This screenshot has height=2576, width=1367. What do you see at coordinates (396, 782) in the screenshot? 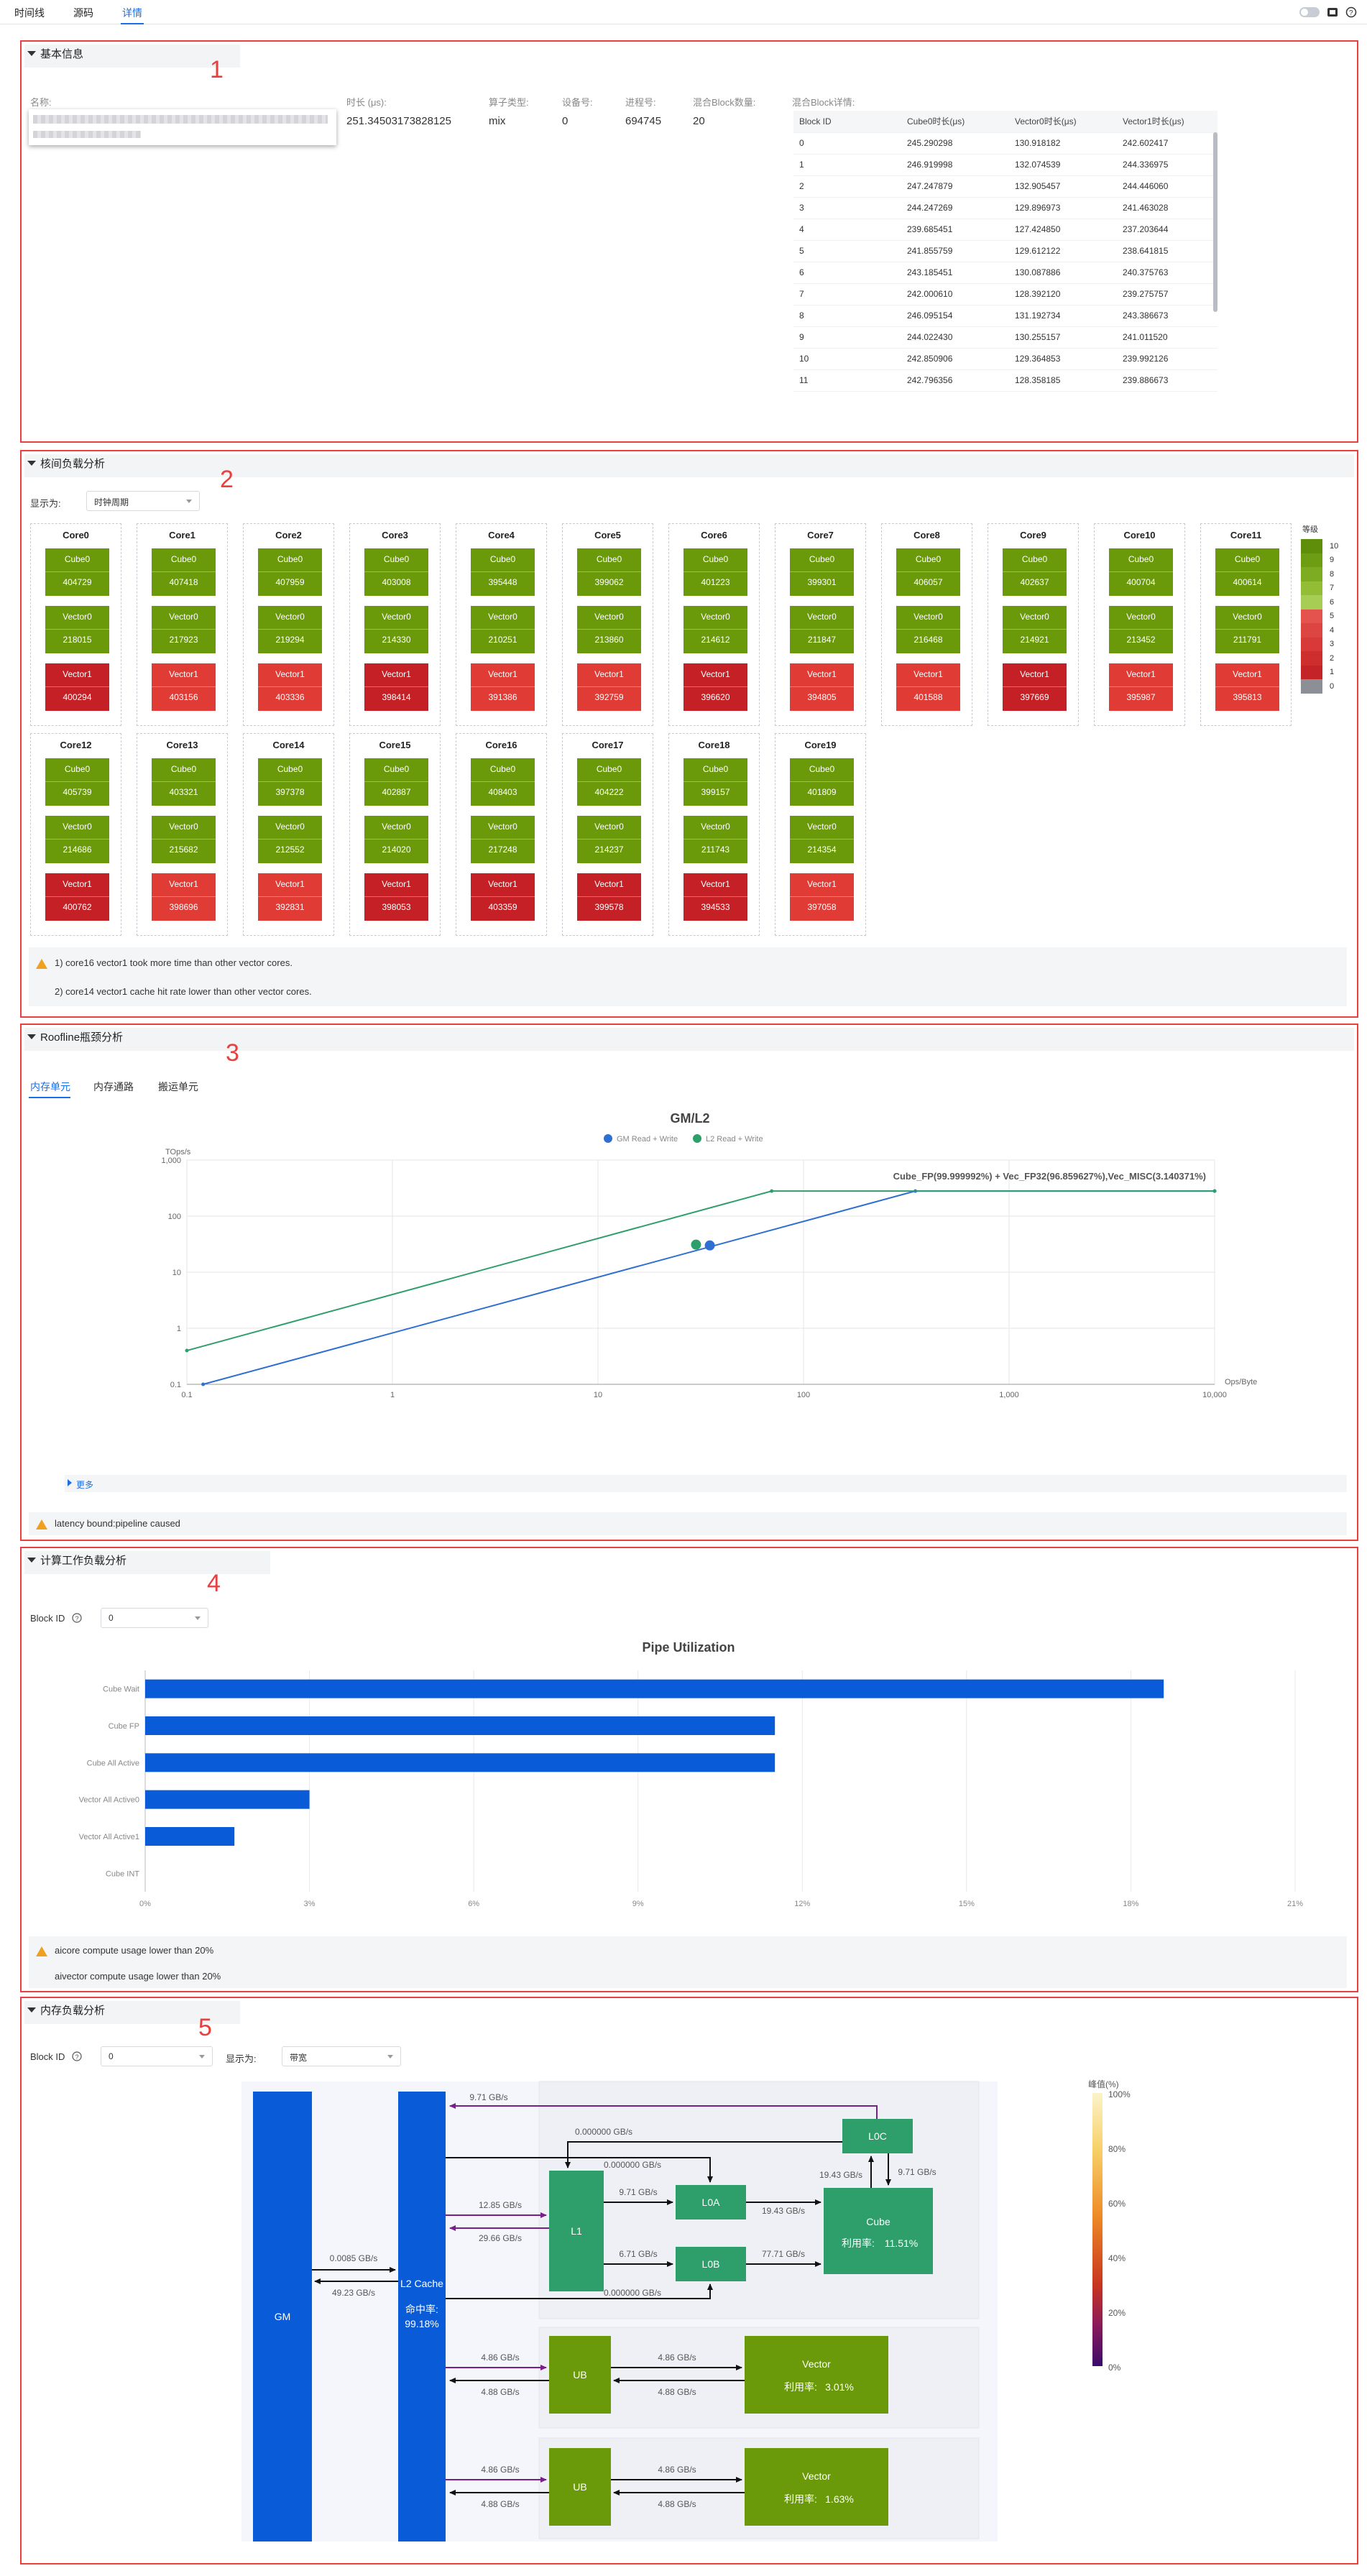
I see `core-unit-cube: Cube0 402887` at bounding box center [396, 782].